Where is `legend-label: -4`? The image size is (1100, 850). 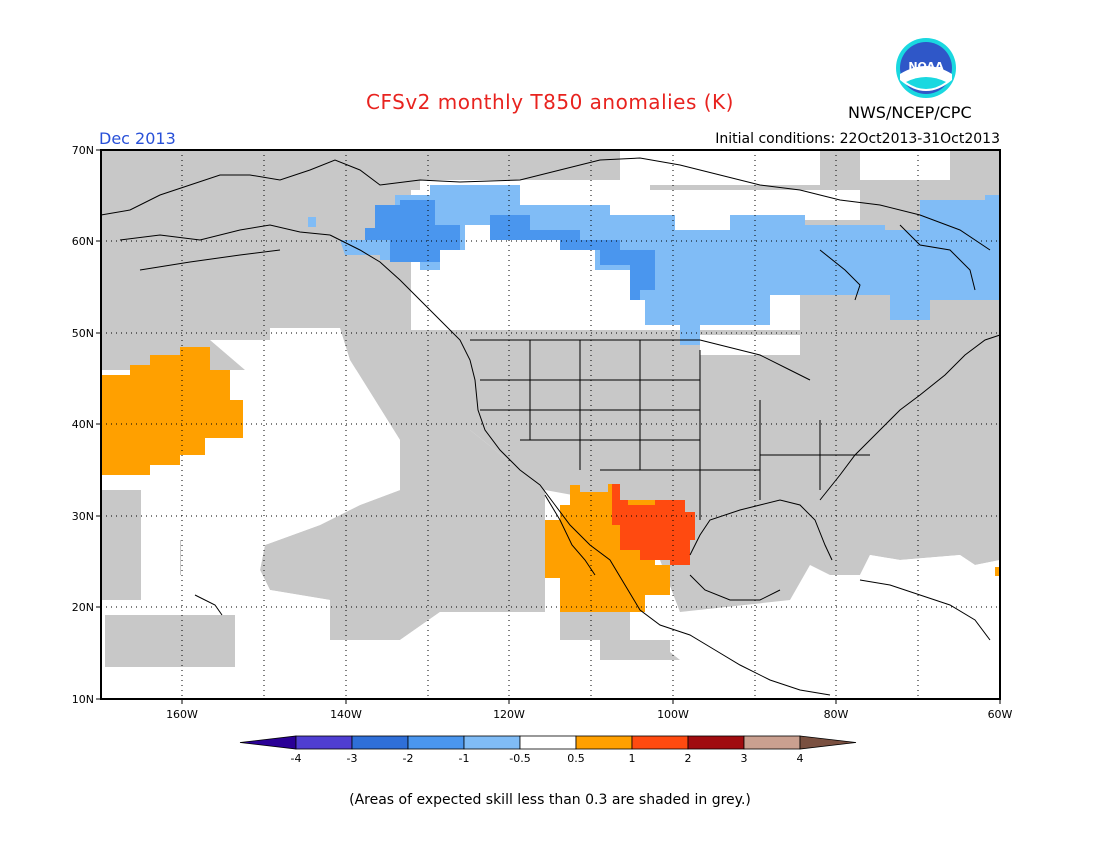 legend-label: -4 is located at coordinates (296, 758).